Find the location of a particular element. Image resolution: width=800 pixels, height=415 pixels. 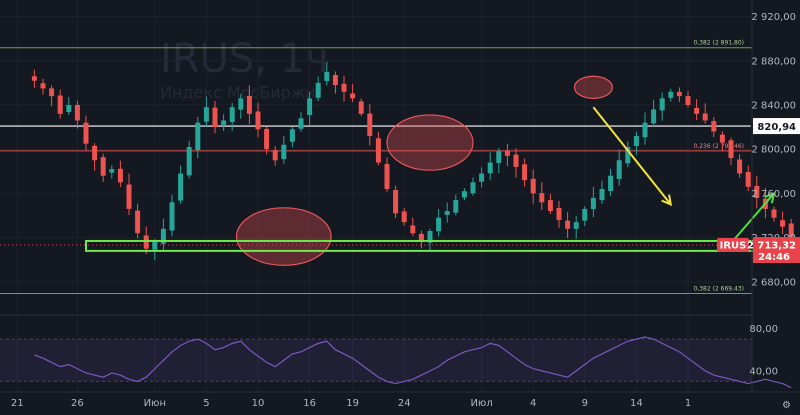

price-tick-label-2: 2 840,00 is located at coordinates (773, 106).